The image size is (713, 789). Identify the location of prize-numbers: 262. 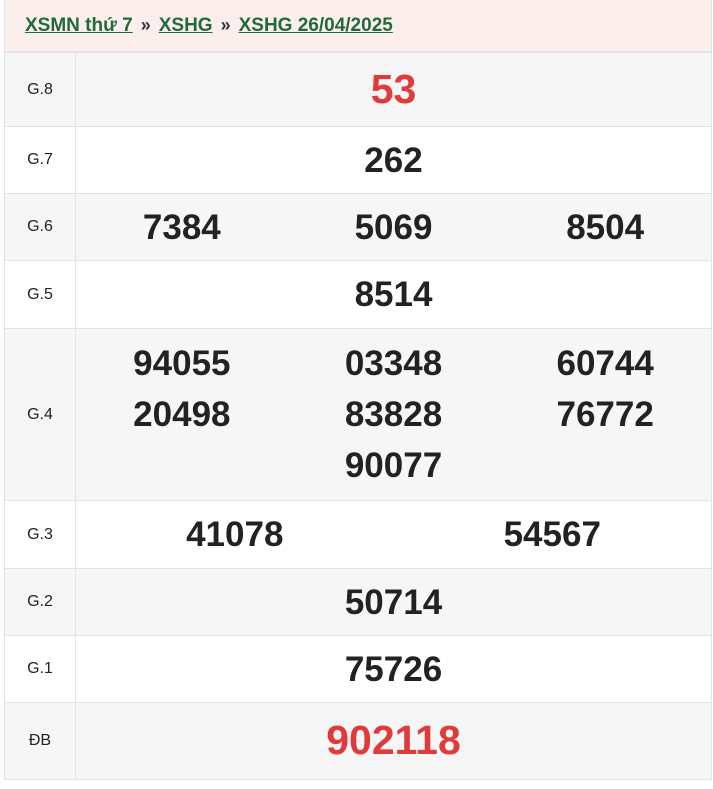
(393, 160).